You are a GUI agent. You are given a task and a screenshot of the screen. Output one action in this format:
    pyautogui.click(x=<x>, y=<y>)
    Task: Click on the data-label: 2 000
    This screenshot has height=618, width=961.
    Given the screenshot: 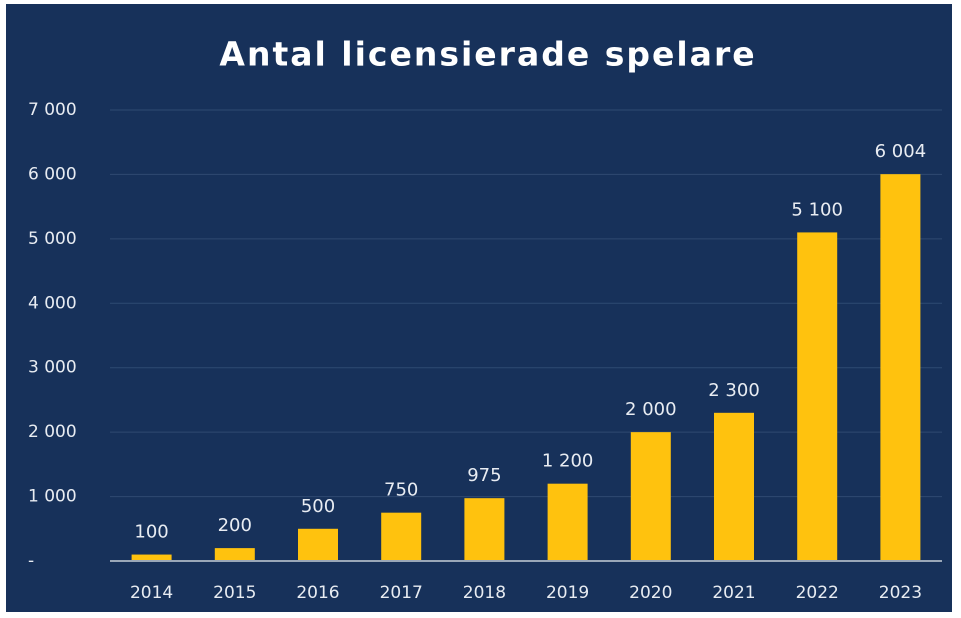 What is the action you would take?
    pyautogui.click(x=651, y=409)
    